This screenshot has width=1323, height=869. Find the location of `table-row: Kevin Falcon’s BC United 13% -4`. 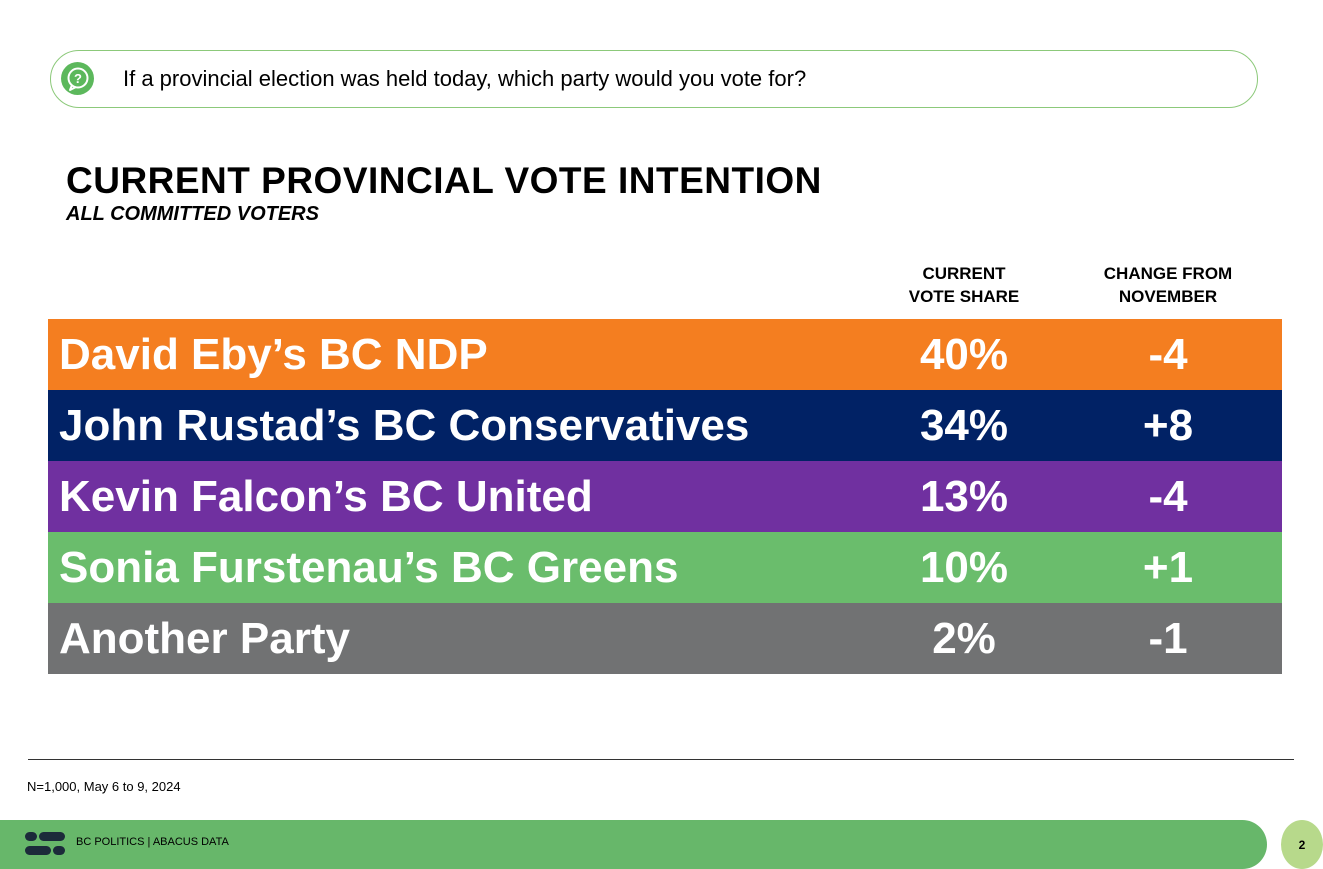

table-row: Kevin Falcon’s BC United 13% -4 is located at coordinates (665, 496).